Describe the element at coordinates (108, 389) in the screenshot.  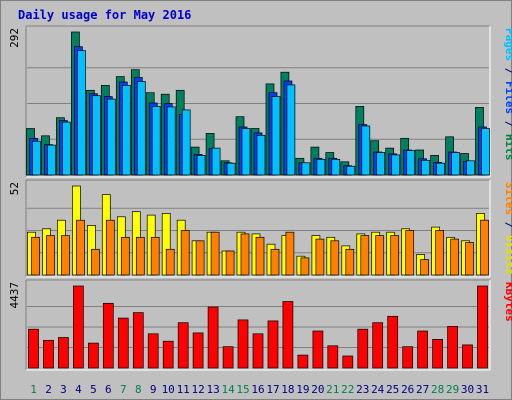
I see `x-tick-label: 6` at that location.